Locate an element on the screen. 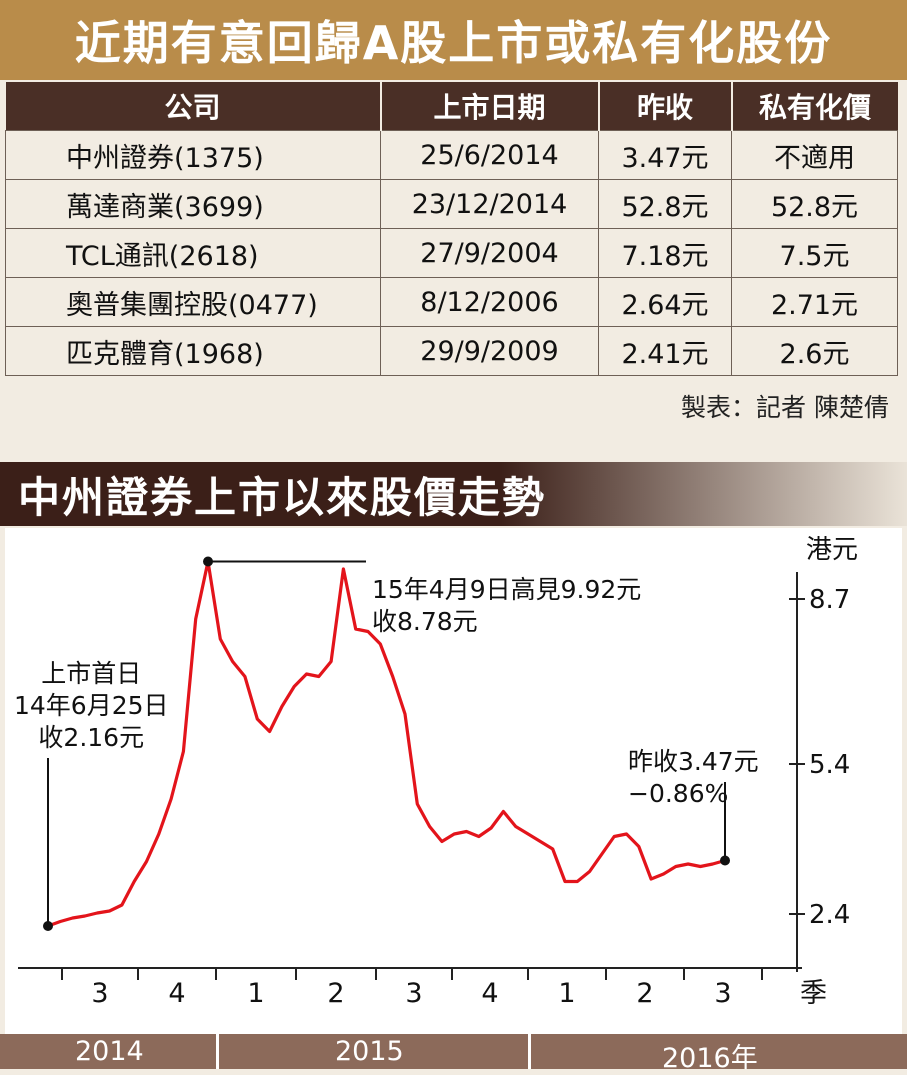  annotation-line: 收2.16元 is located at coordinates (91, 737).